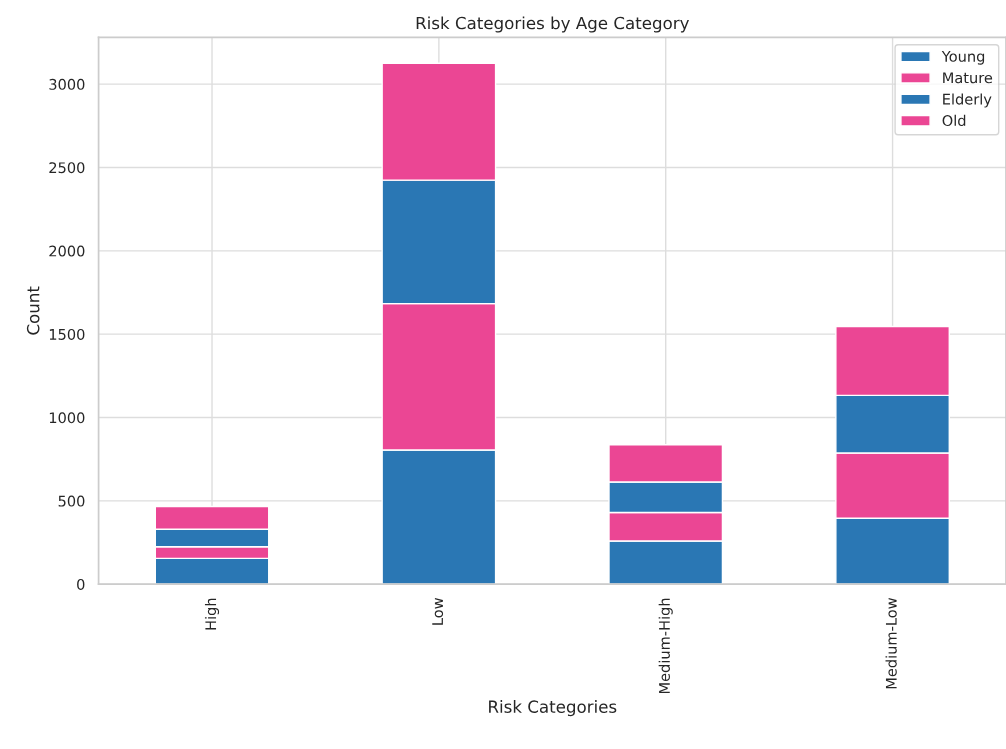  I want to click on legend-label: Mature, so click(968, 78).